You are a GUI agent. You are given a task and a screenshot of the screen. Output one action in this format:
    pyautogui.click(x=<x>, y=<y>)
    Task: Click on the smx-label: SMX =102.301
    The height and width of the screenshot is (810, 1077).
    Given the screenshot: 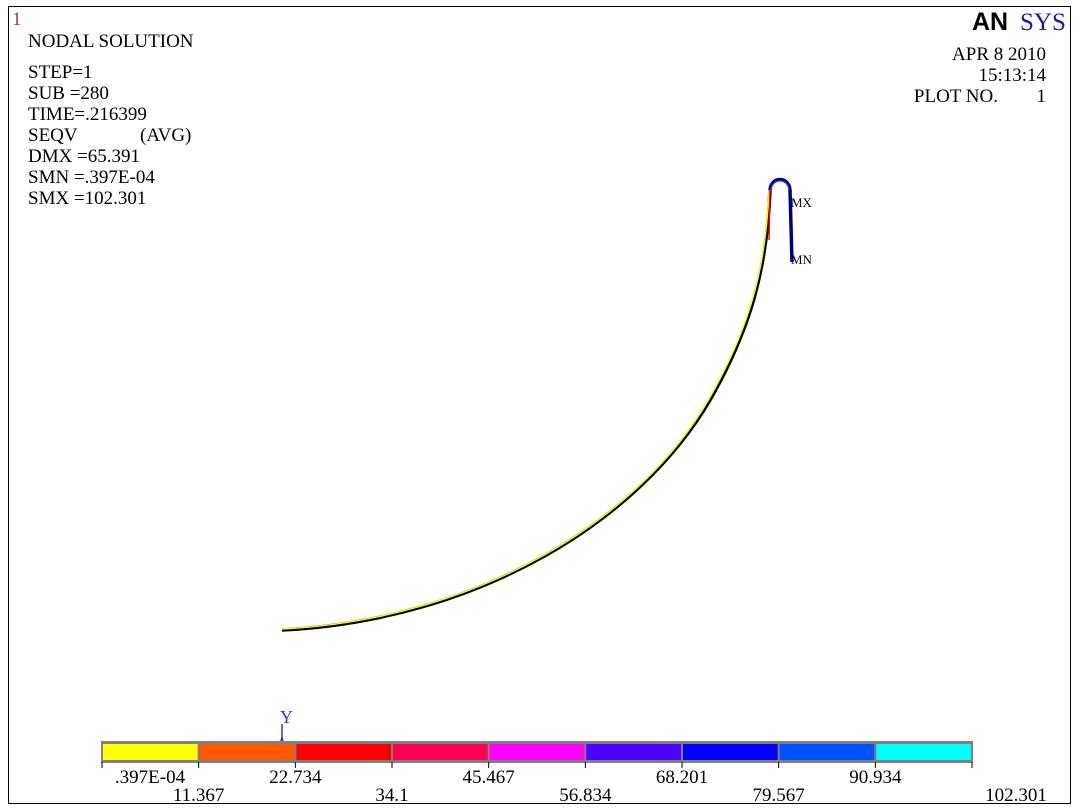 What is the action you would take?
    pyautogui.click(x=87, y=198)
    